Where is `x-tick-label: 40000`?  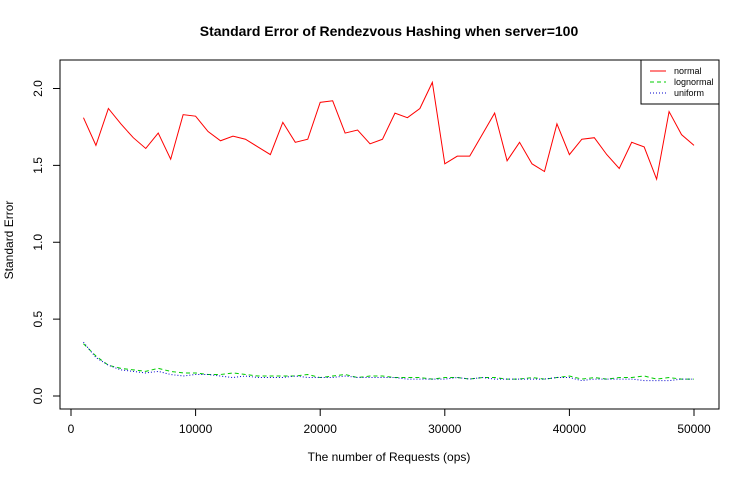 x-tick-label: 40000 is located at coordinates (570, 429).